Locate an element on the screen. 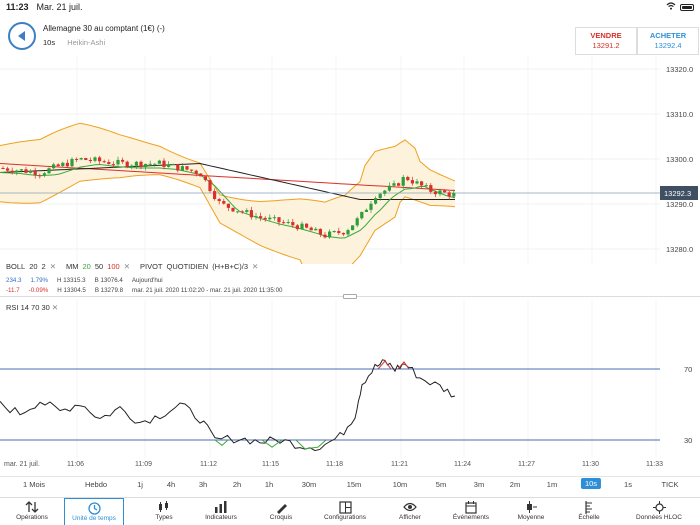 The image size is (700, 525). sell-button: VENDRE 13291.2 is located at coordinates (606, 41).